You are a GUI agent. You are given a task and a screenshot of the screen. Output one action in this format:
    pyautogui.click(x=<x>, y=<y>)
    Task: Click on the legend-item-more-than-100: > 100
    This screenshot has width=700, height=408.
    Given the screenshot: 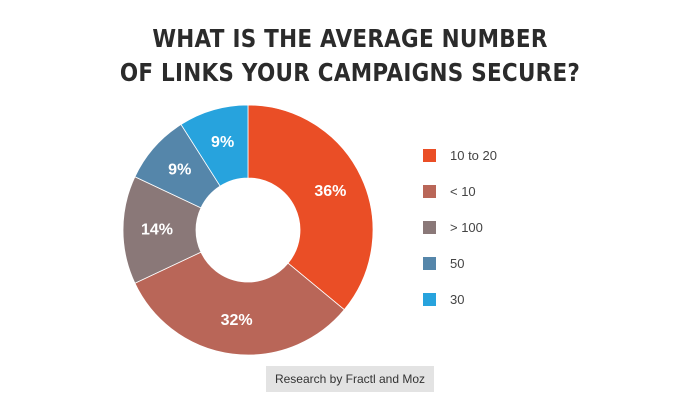 What is the action you would take?
    pyautogui.click(x=460, y=227)
    